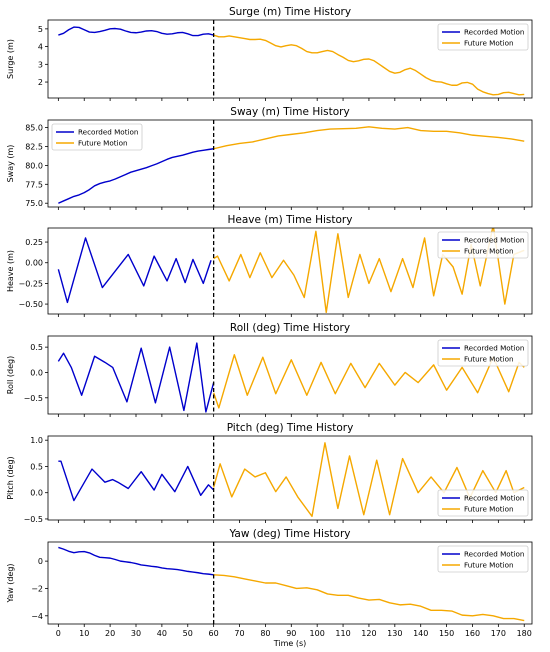 The image size is (550, 652). I want to click on y-tick-label: 85.0, so click(34, 128).